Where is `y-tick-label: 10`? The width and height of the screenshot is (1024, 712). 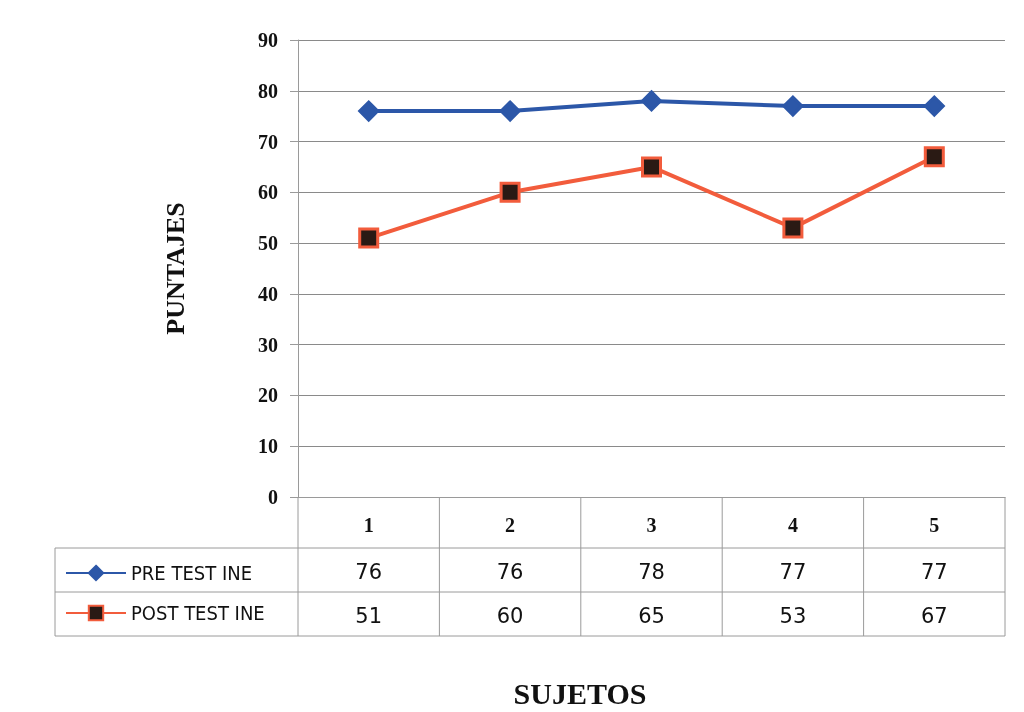
y-tick-label: 10 is located at coordinates (268, 446).